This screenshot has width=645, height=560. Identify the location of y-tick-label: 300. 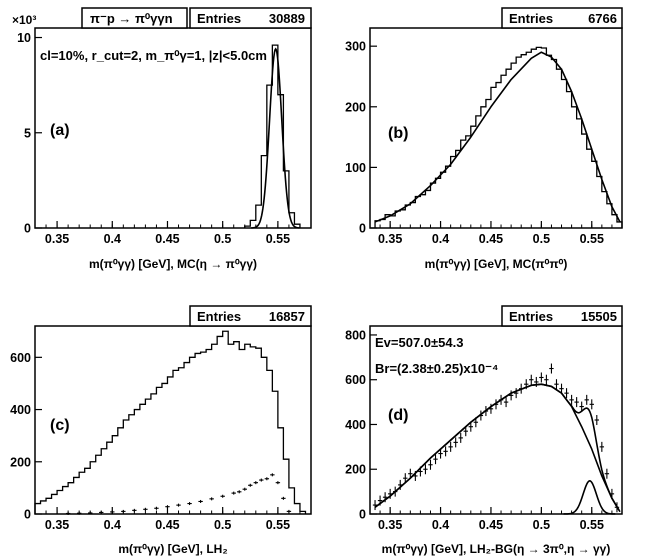
(355, 47).